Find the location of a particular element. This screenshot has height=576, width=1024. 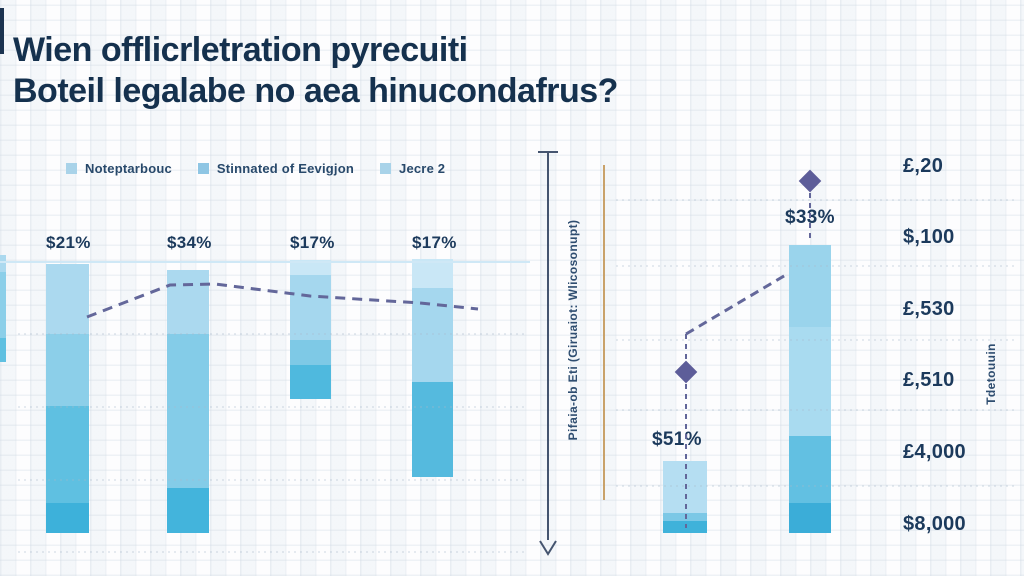

page-title-line1: Wien offlicrletration pyrecuiti is located at coordinates (240, 50).